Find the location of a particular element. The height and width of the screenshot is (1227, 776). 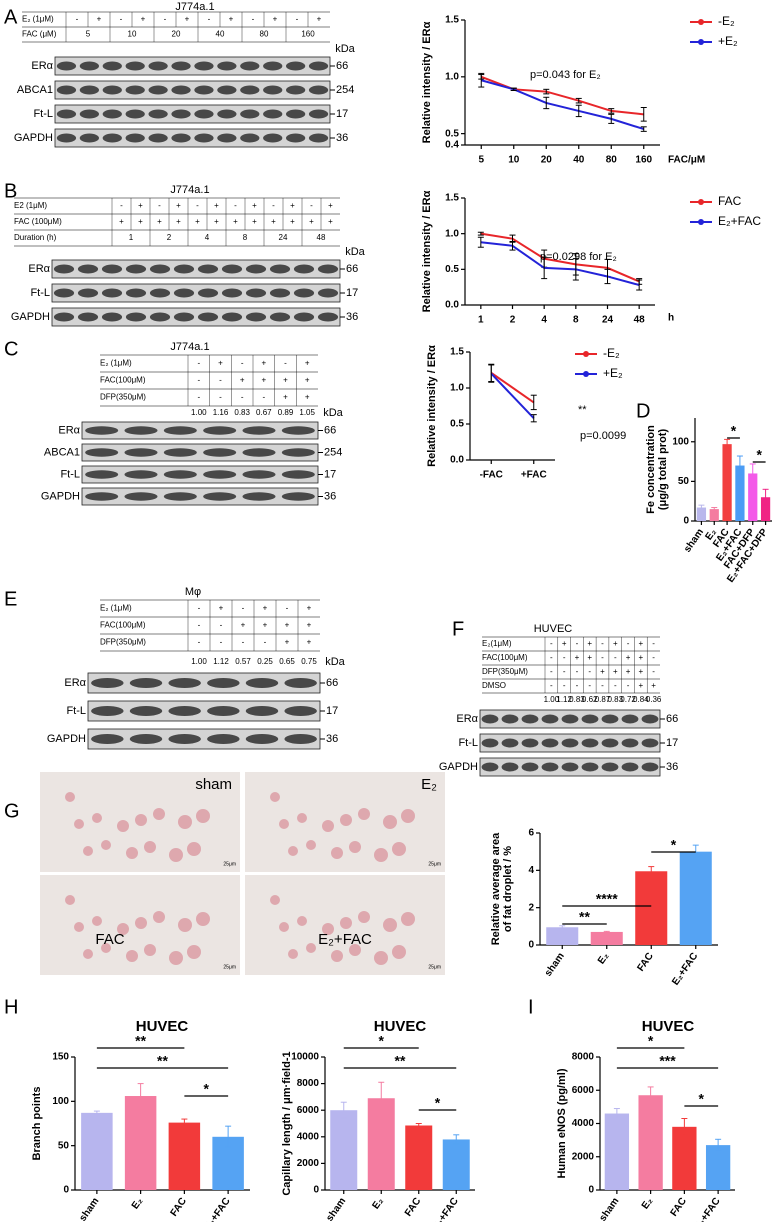

chart-title: HUVEC is located at coordinates (400, 1026).